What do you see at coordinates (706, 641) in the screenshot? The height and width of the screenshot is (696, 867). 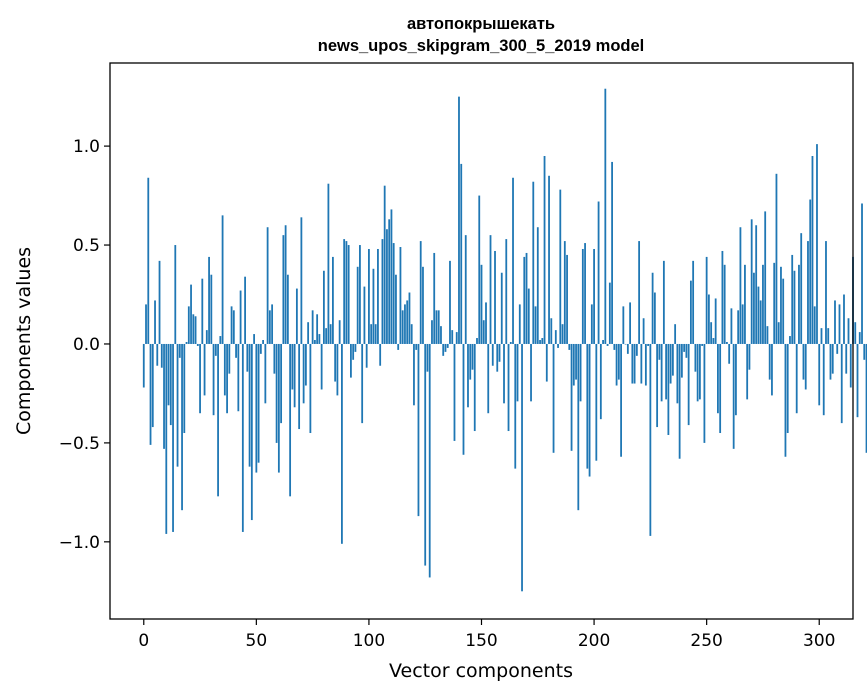 I see `x-tick-label: 250` at bounding box center [706, 641].